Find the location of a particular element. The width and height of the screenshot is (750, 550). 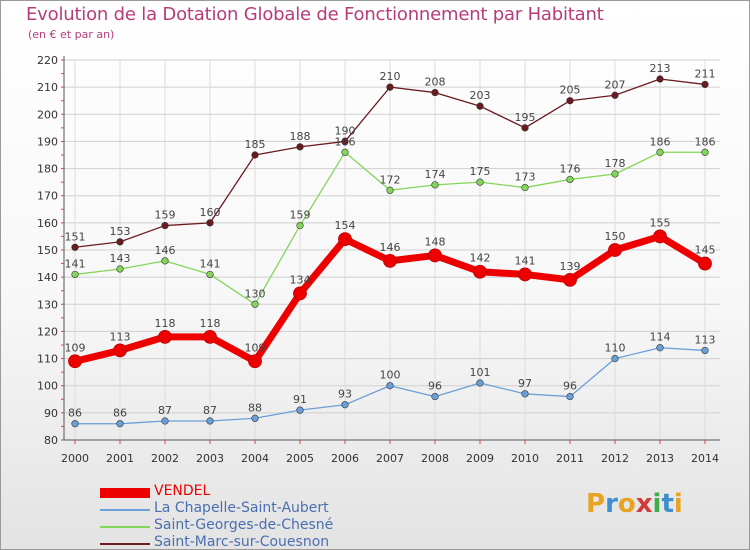

logo-letter: i is located at coordinates (678, 504).